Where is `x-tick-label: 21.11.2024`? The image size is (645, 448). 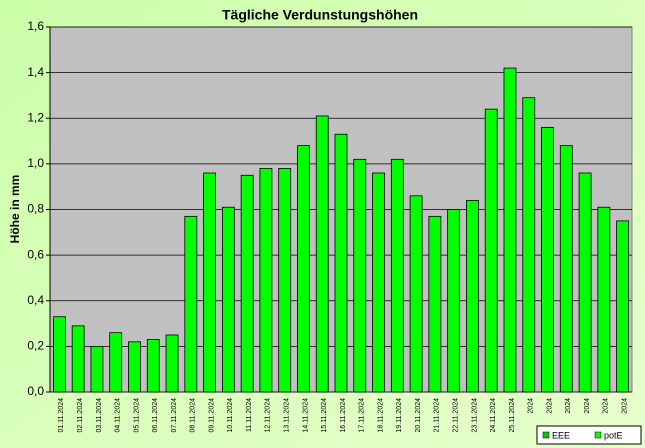 x-tick-label: 21.11.2024 is located at coordinates (437, 415).